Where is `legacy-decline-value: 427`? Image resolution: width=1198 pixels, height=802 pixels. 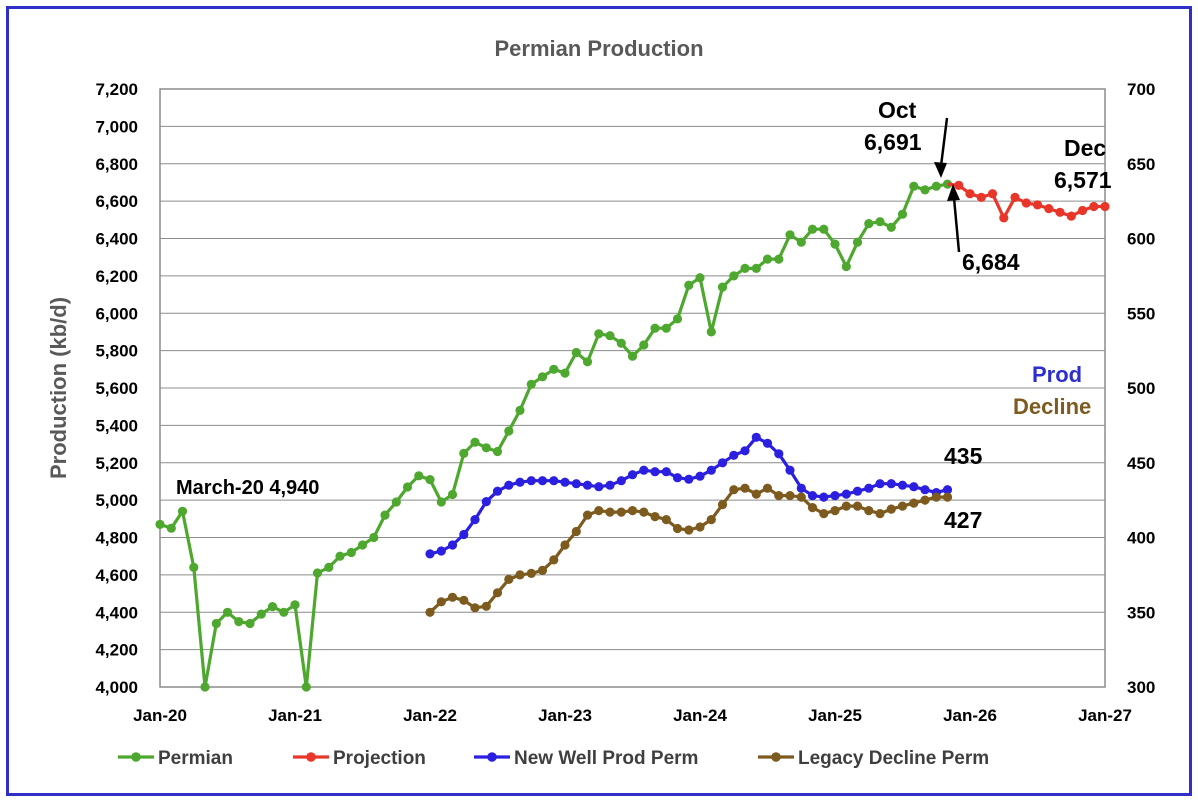
legacy-decline-value: 427 is located at coordinates (963, 520).